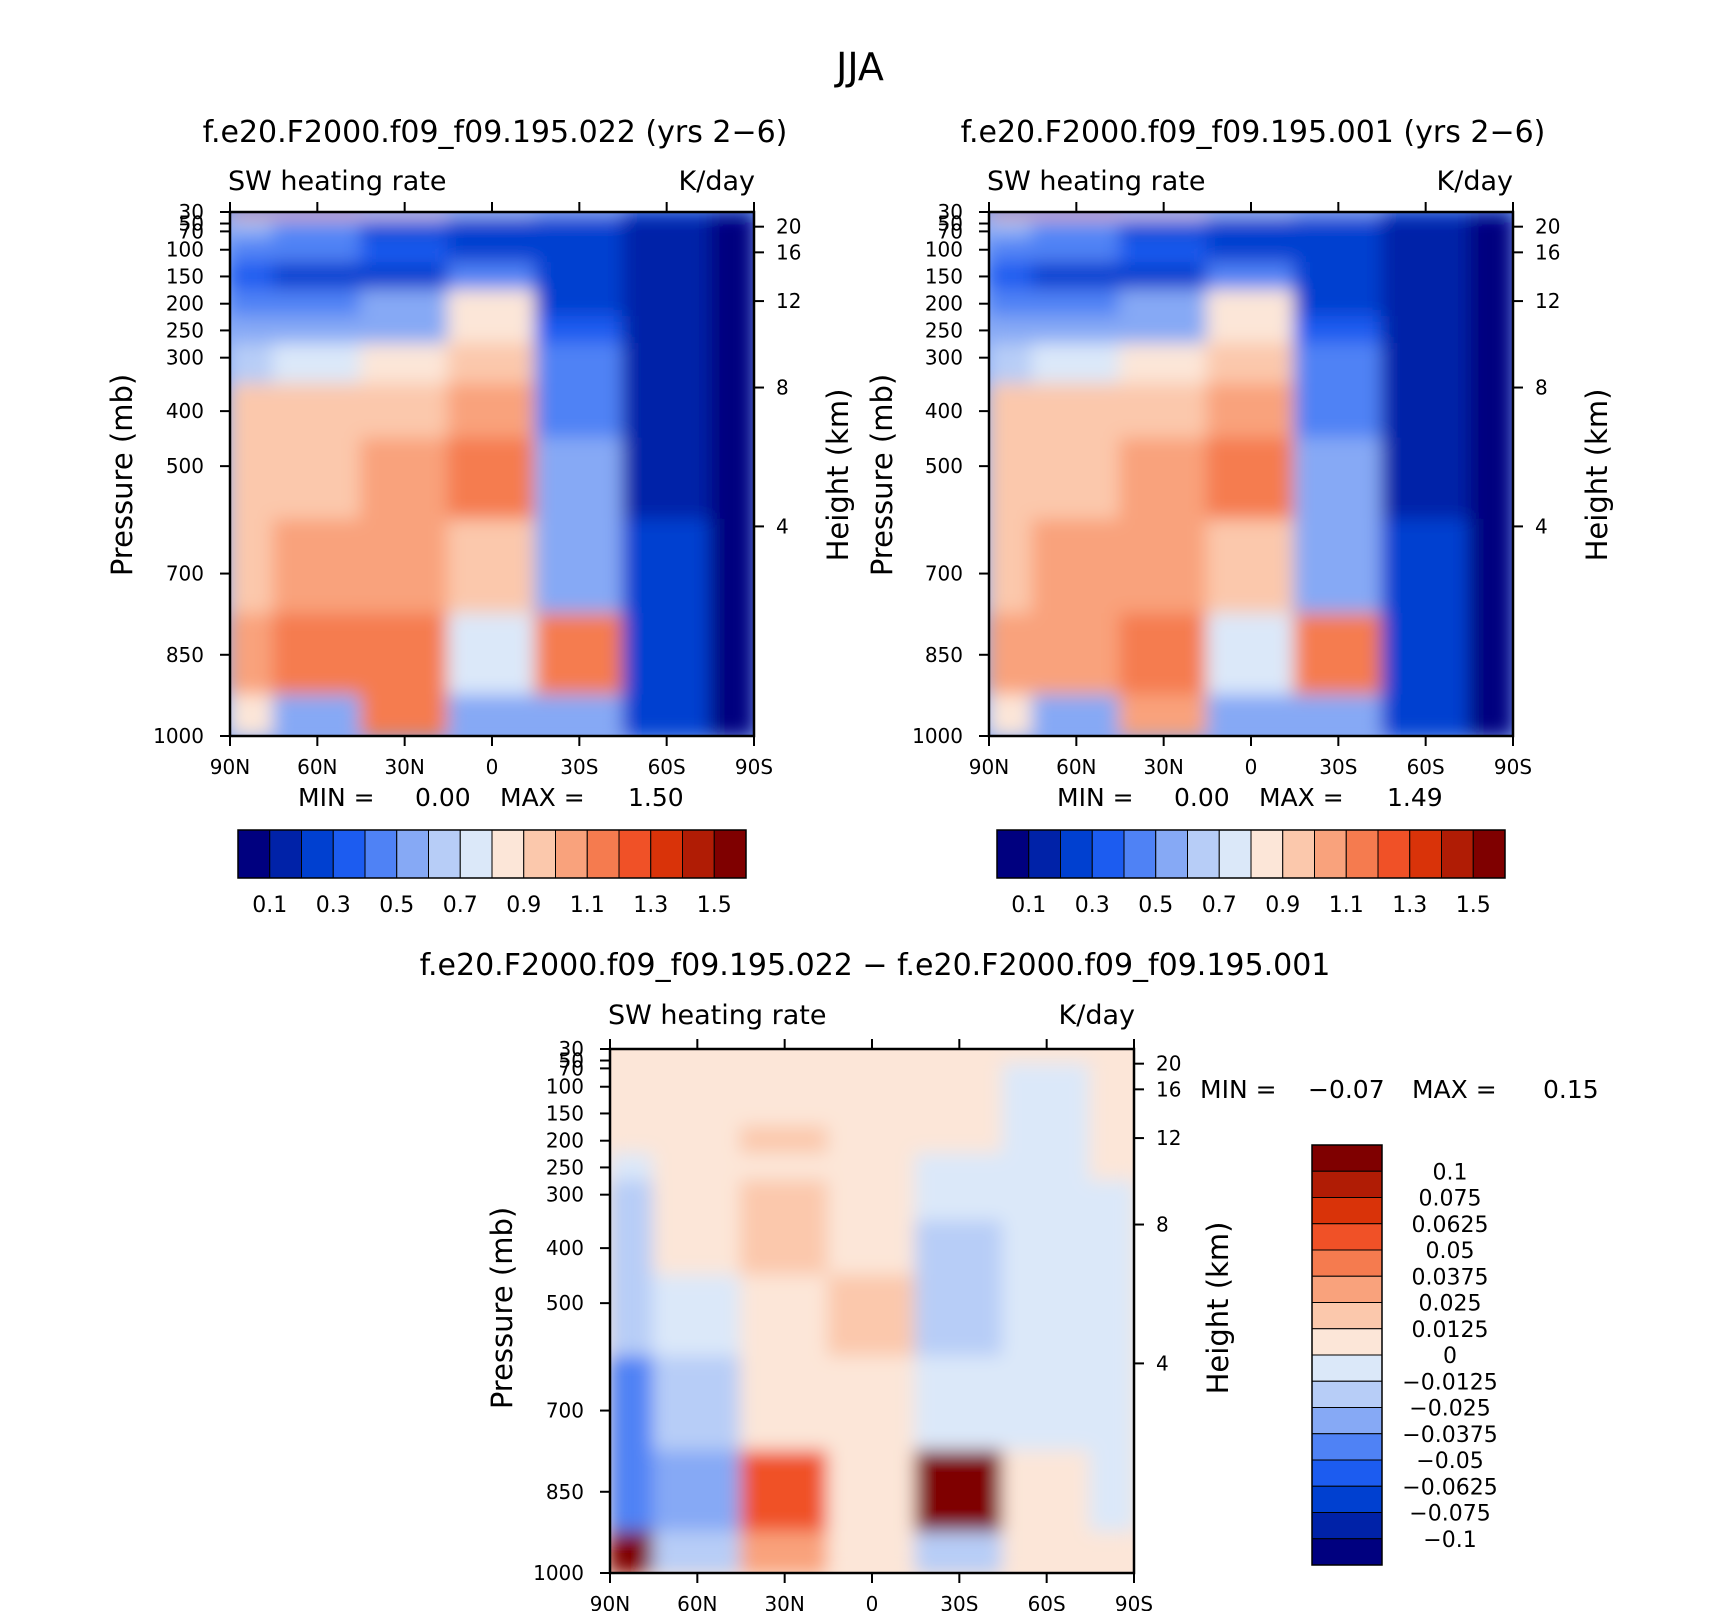 The height and width of the screenshot is (1615, 1710). I want to click on height-tick-label: 8, so click(782, 388).